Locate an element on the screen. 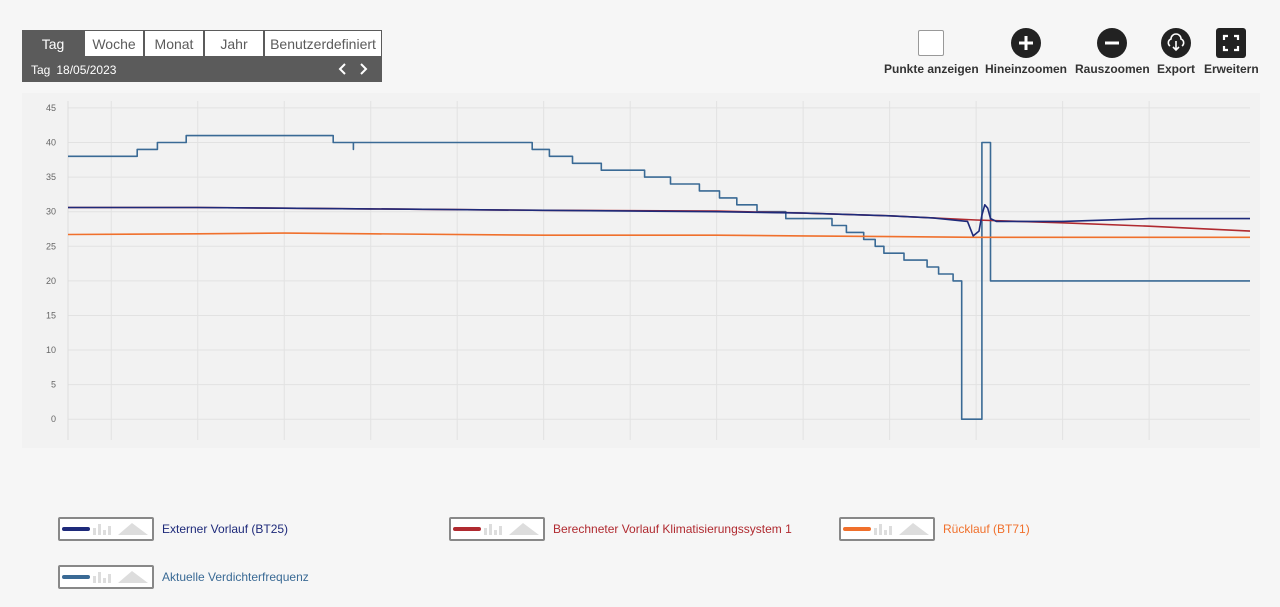  legend-item: Aktuelle Verdichterfrequenz is located at coordinates (183, 577).